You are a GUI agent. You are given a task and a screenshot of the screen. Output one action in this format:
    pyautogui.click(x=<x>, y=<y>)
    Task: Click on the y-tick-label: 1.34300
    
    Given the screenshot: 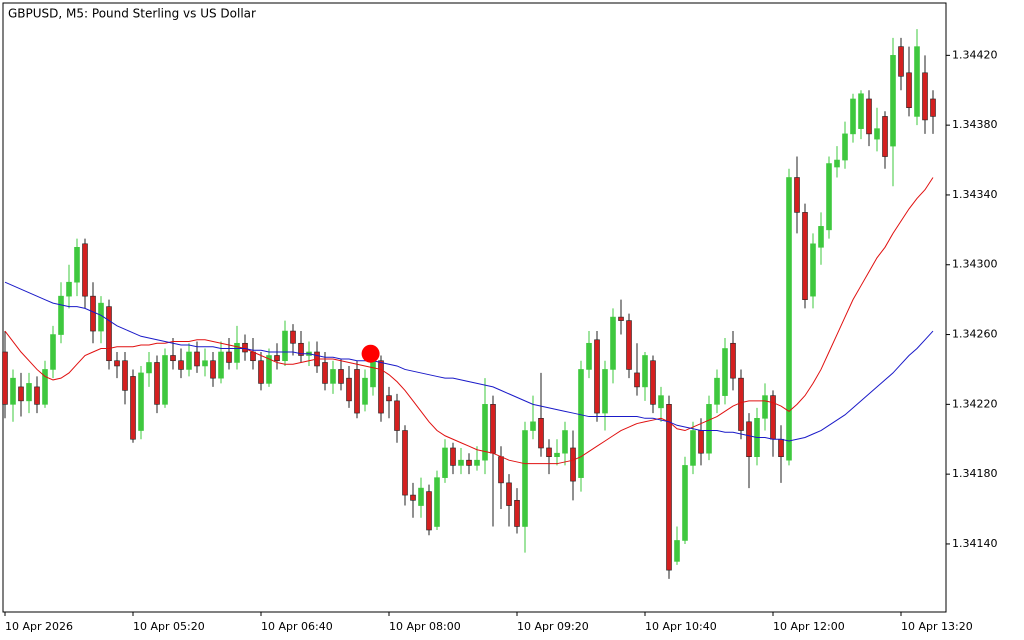 What is the action you would take?
    pyautogui.click(x=975, y=264)
    